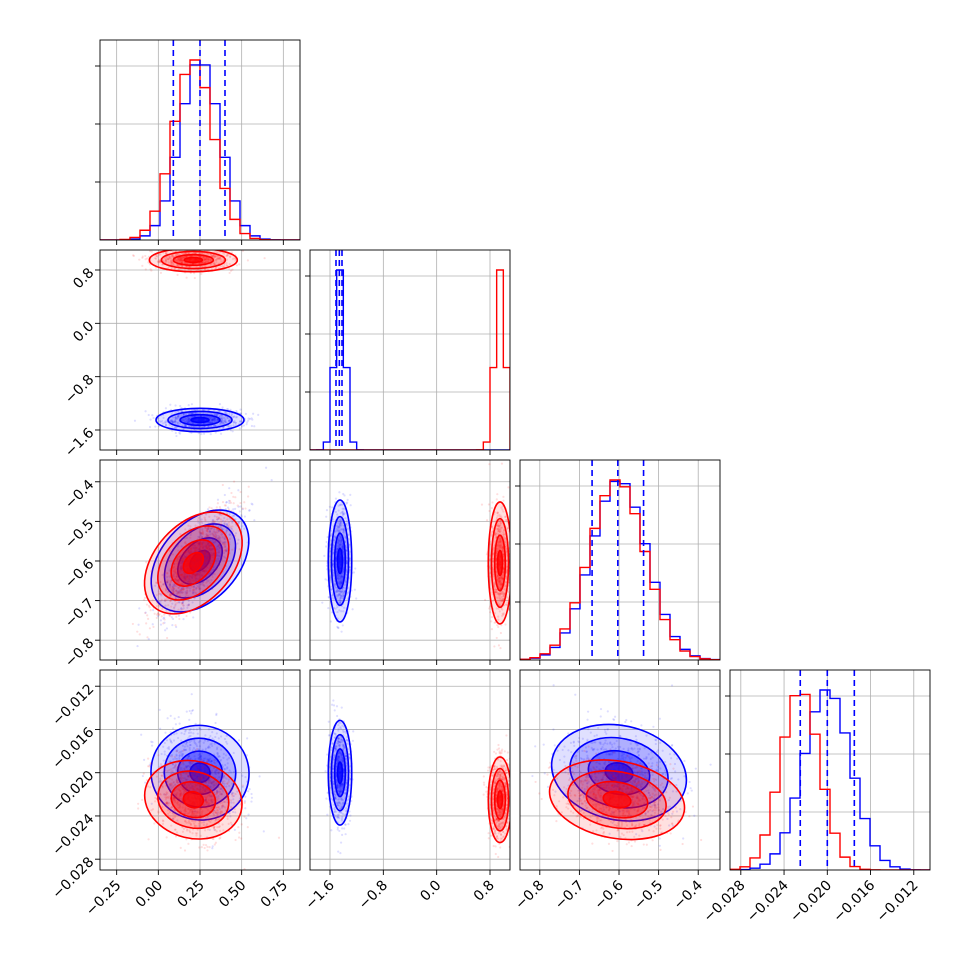 This screenshot has width=970, height=970. Describe the element at coordinates (200, 140) in the screenshot. I see `panel-content` at that location.